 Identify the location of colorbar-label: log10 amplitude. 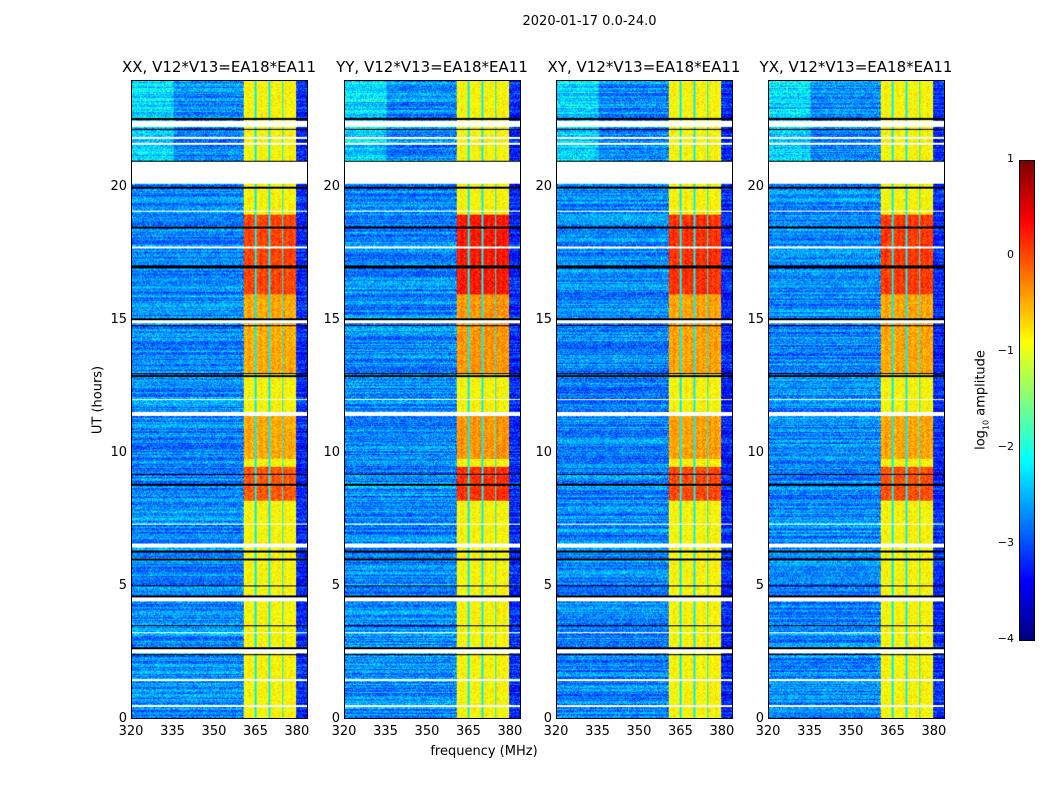
(982, 400).